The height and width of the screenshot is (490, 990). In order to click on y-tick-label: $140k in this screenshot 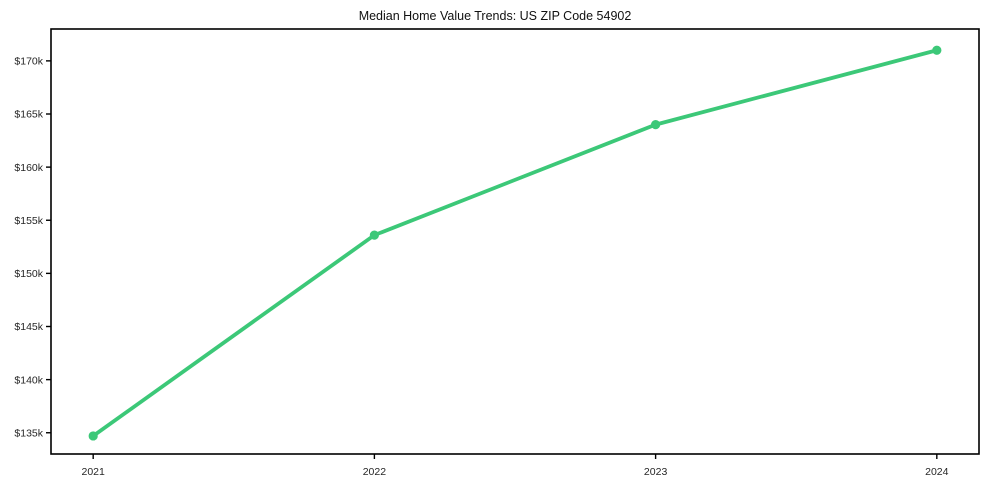, I will do `click(28, 380)`.